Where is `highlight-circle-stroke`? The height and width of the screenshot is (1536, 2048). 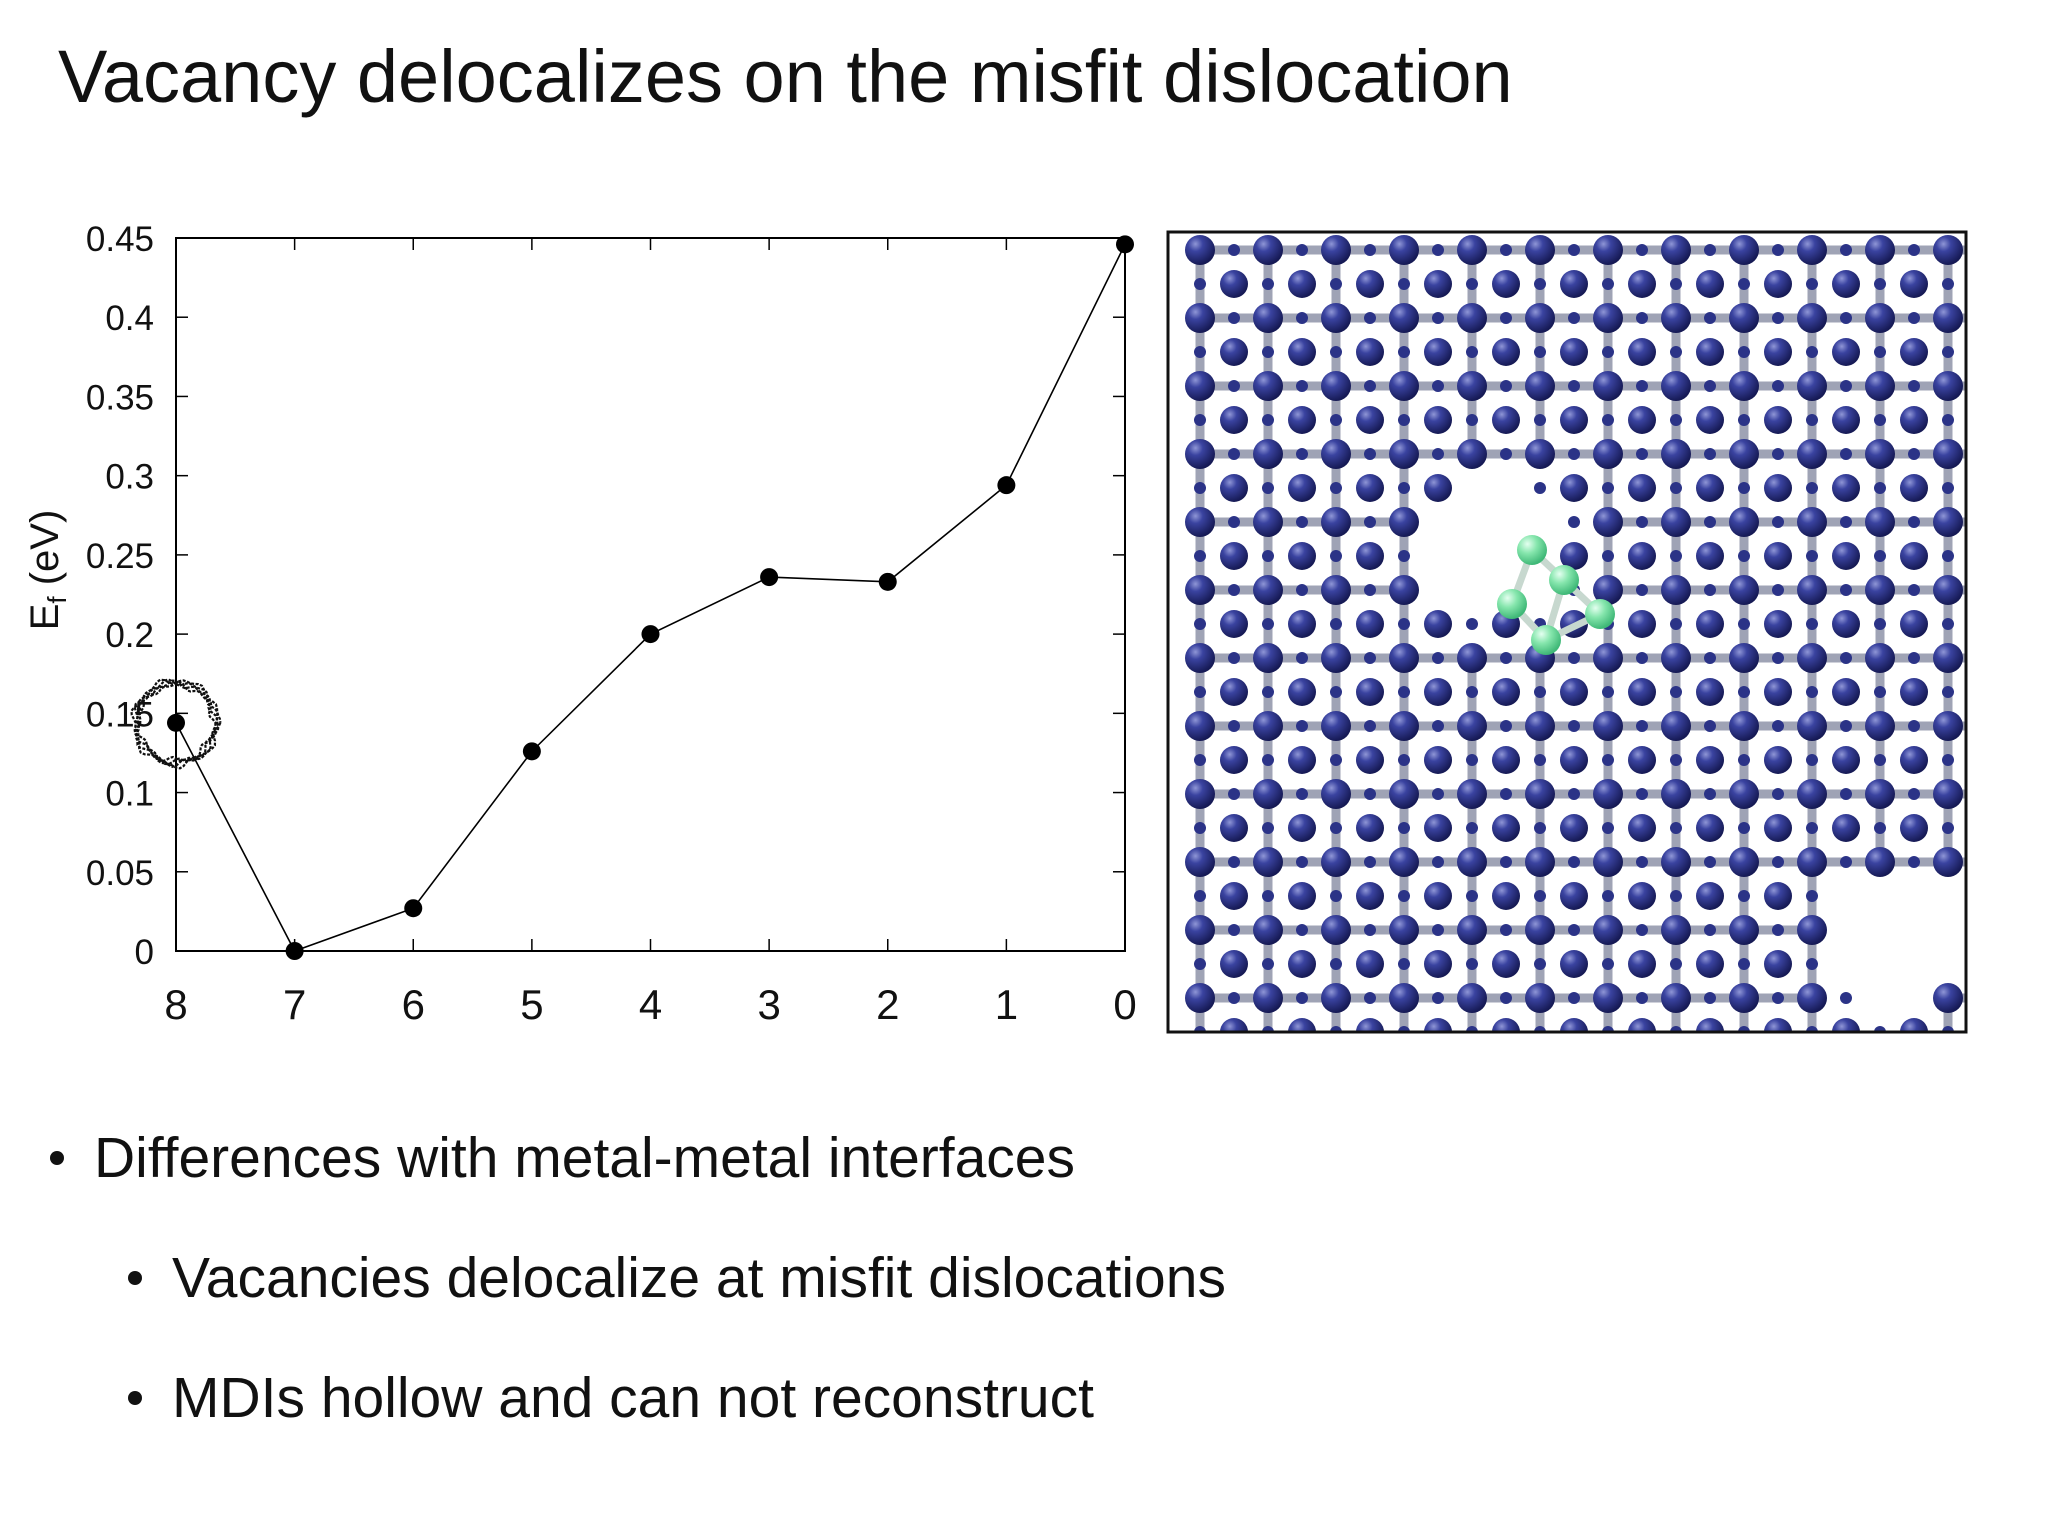
highlight-circle-stroke is located at coordinates (176, 722).